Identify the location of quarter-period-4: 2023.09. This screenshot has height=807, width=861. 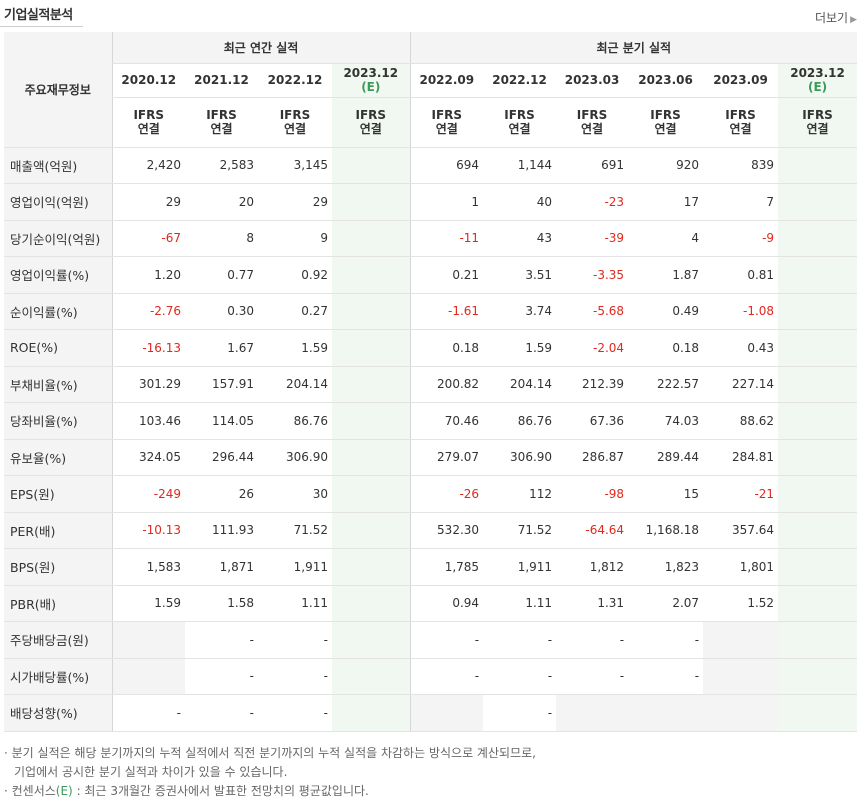
(741, 80).